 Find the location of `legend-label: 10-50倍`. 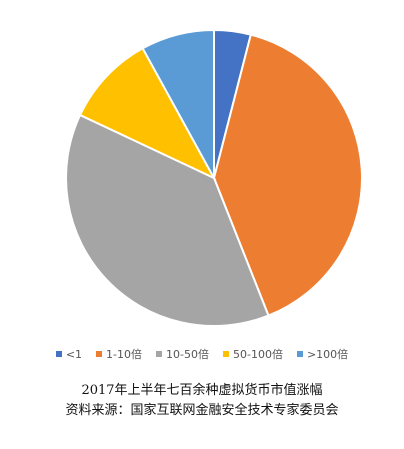

legend-label: 10-50倍 is located at coordinates (187, 354).